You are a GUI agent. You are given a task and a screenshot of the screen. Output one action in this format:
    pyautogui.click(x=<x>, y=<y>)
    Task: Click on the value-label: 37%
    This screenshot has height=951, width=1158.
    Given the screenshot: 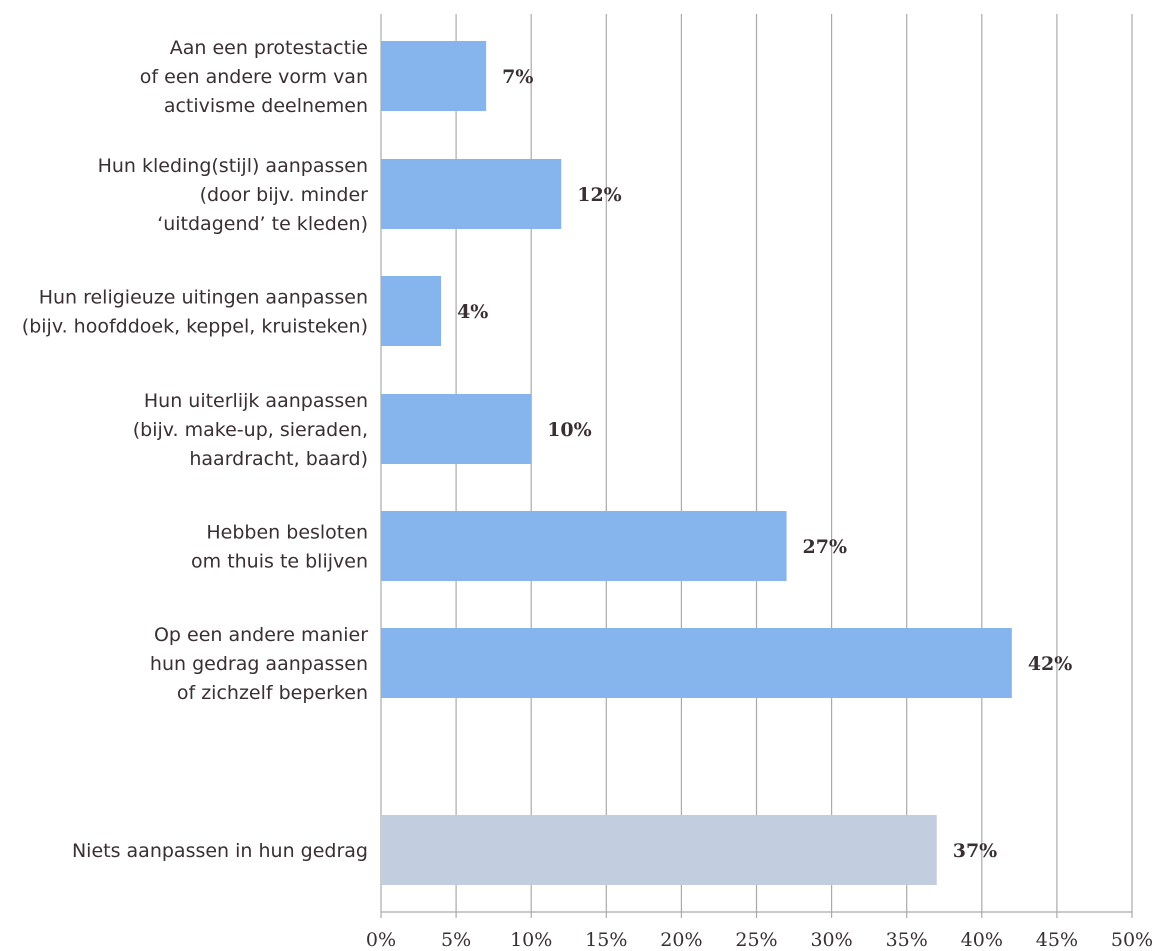 What is the action you would take?
    pyautogui.click(x=975, y=851)
    